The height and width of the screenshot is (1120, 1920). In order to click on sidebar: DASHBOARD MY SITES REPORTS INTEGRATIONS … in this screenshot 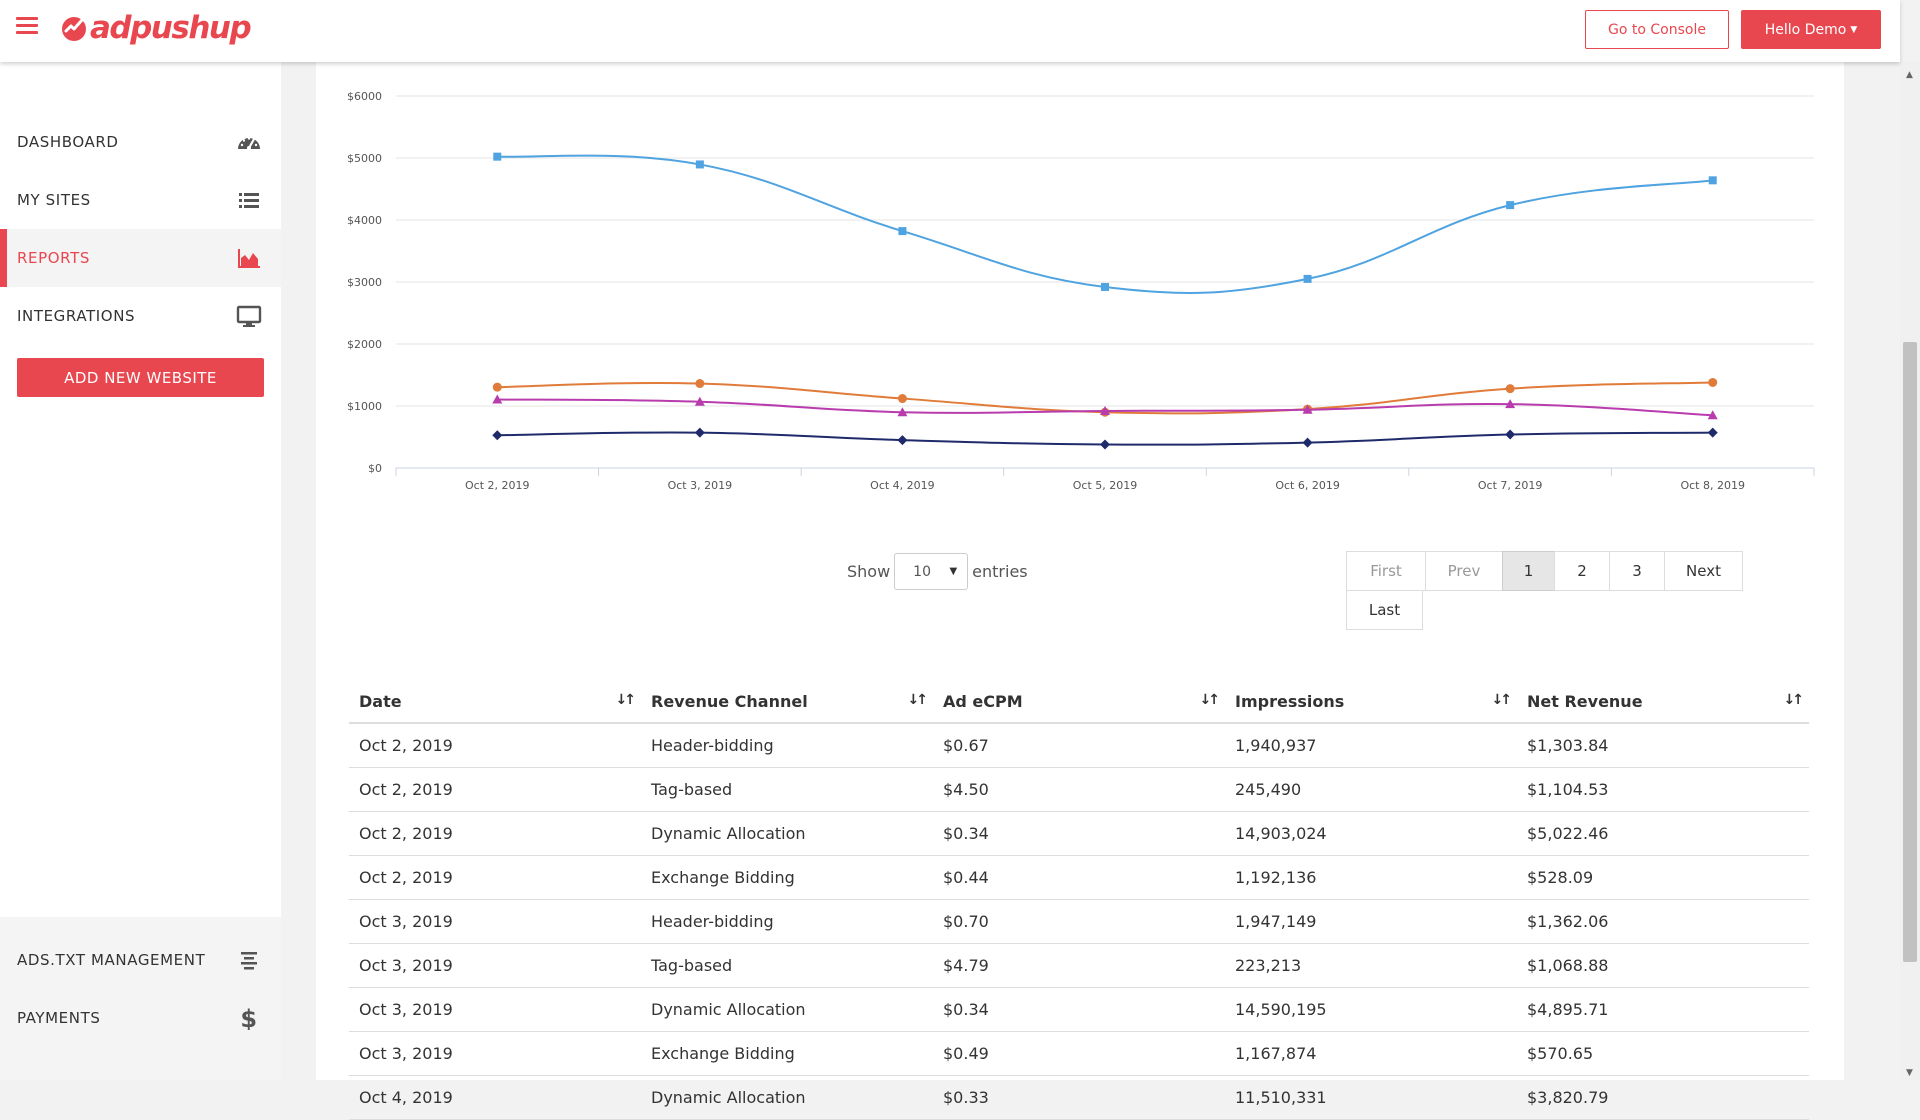, I will do `click(140, 571)`.